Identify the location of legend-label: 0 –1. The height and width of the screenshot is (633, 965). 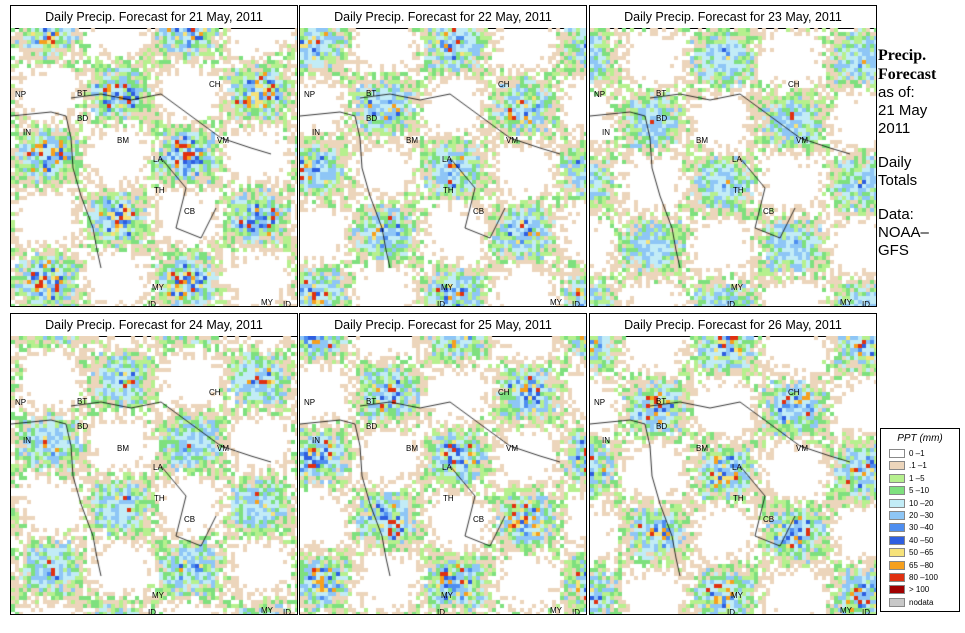
(917, 453).